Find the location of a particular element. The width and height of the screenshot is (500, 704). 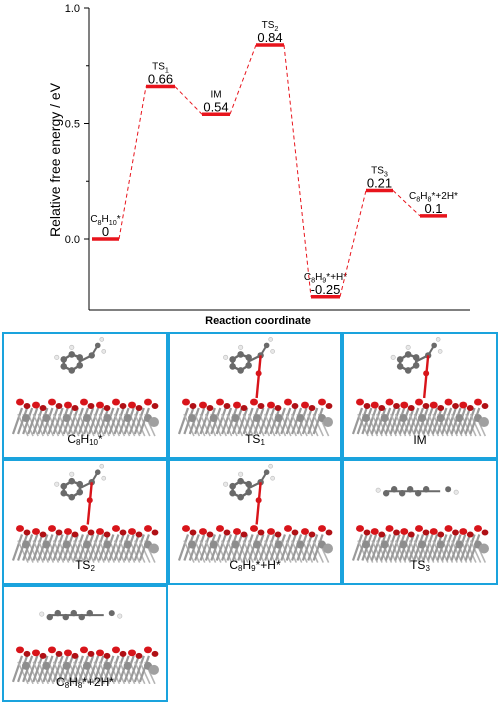

state-name-label: C8H10* is located at coordinates (105, 220).